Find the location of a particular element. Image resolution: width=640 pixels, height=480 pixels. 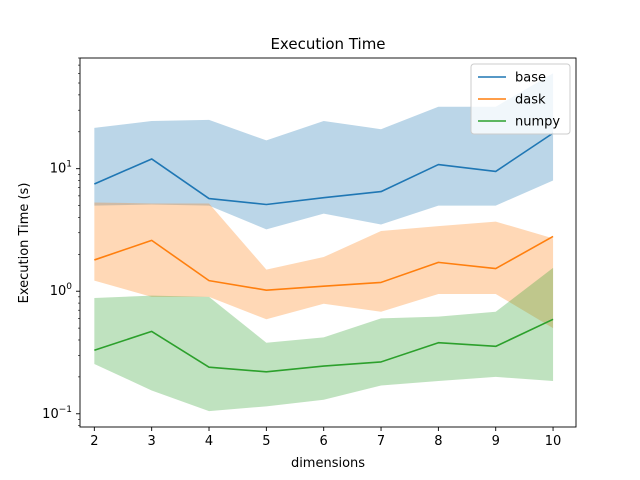

legend-label-dask: dask is located at coordinates (530, 100).